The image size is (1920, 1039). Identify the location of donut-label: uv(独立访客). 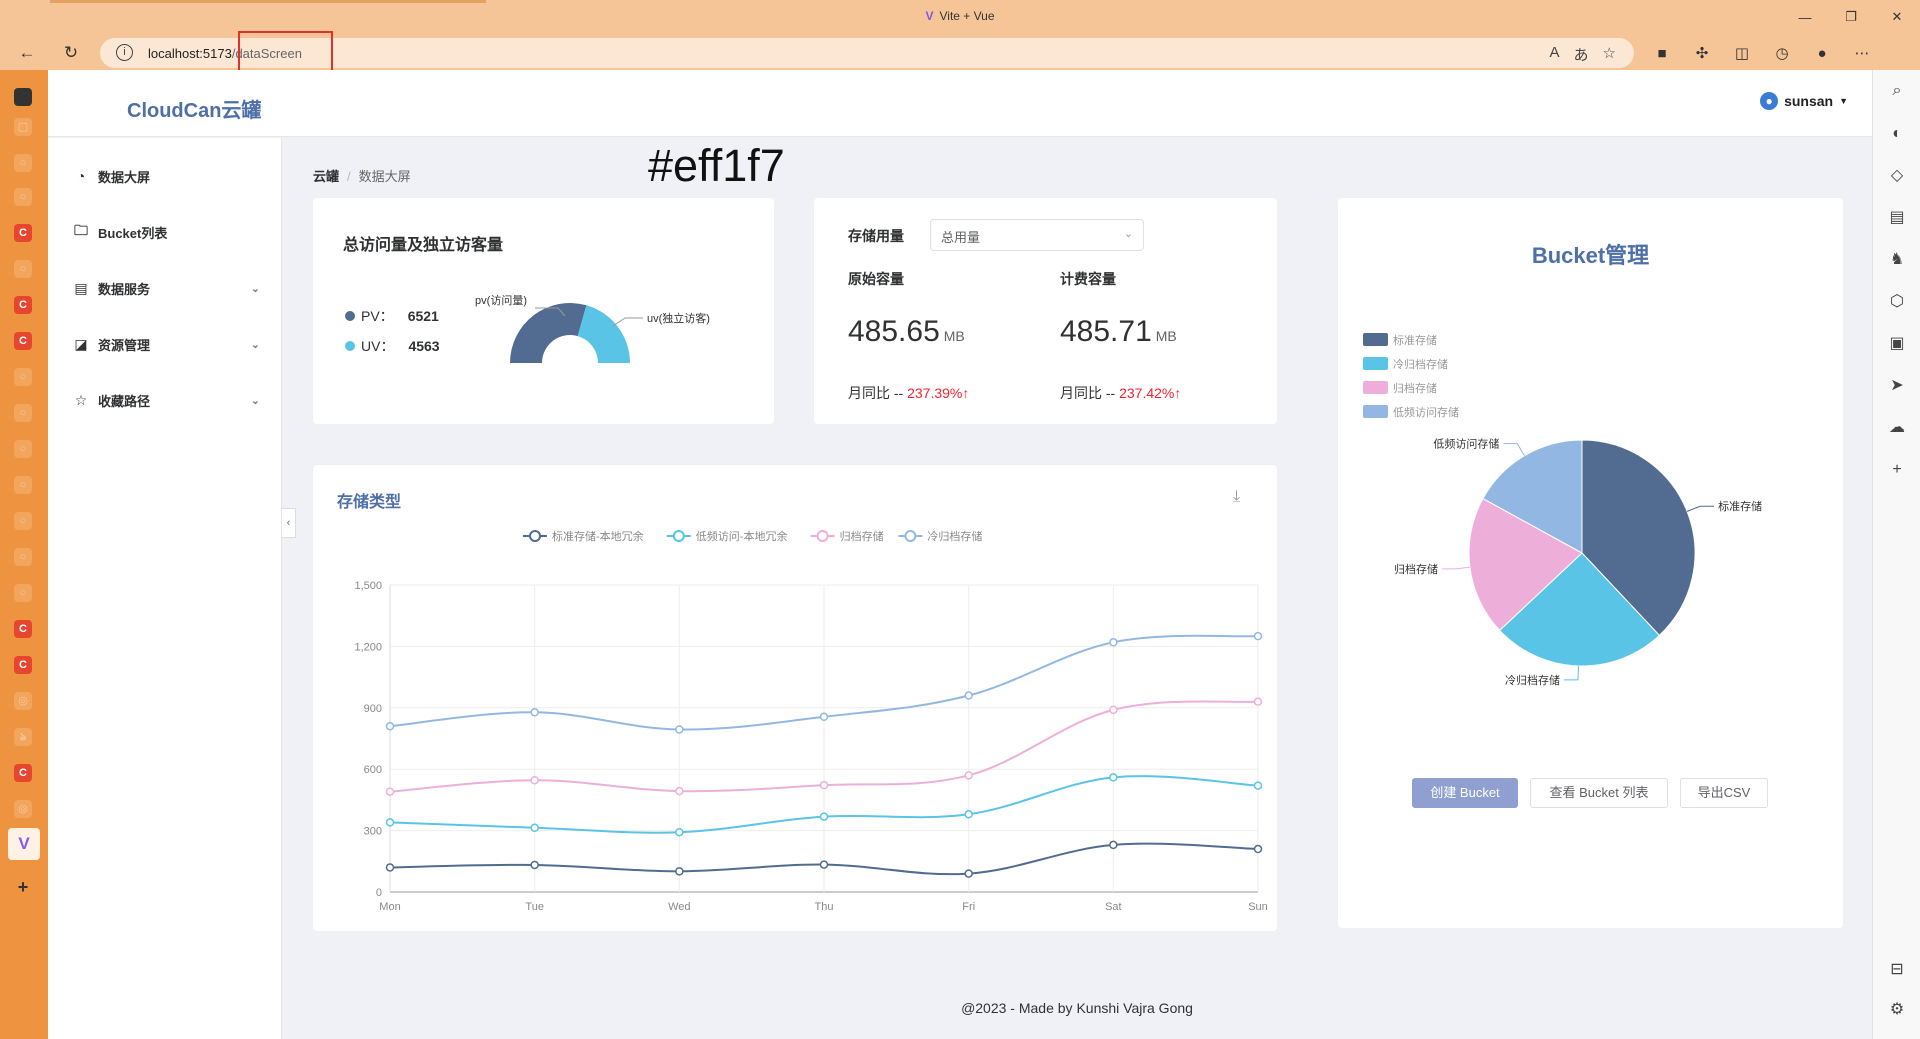
(678, 318).